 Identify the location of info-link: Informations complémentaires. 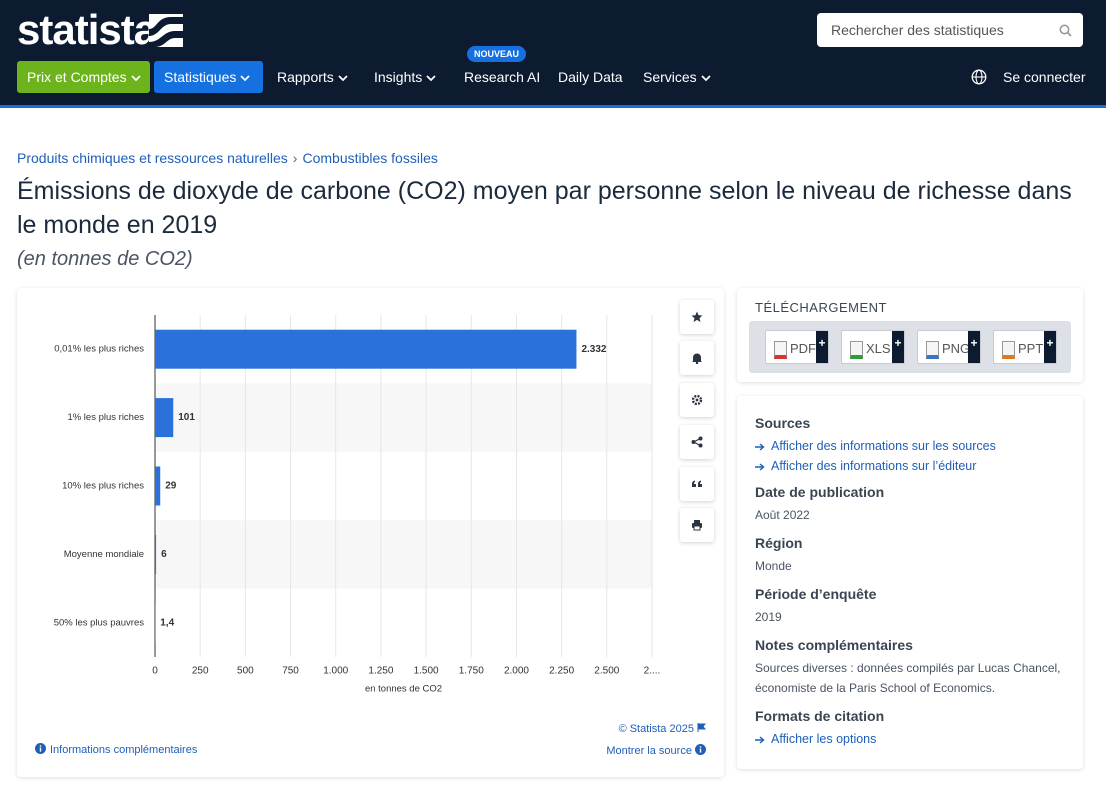
(116, 749).